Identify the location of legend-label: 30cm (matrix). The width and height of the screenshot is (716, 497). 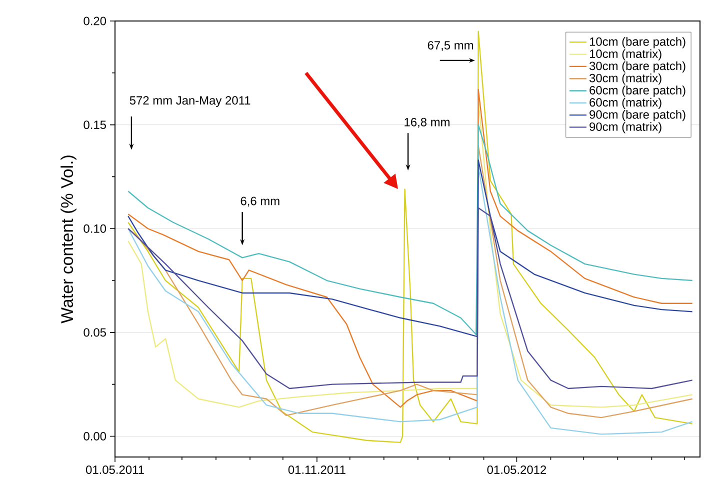
(625, 79).